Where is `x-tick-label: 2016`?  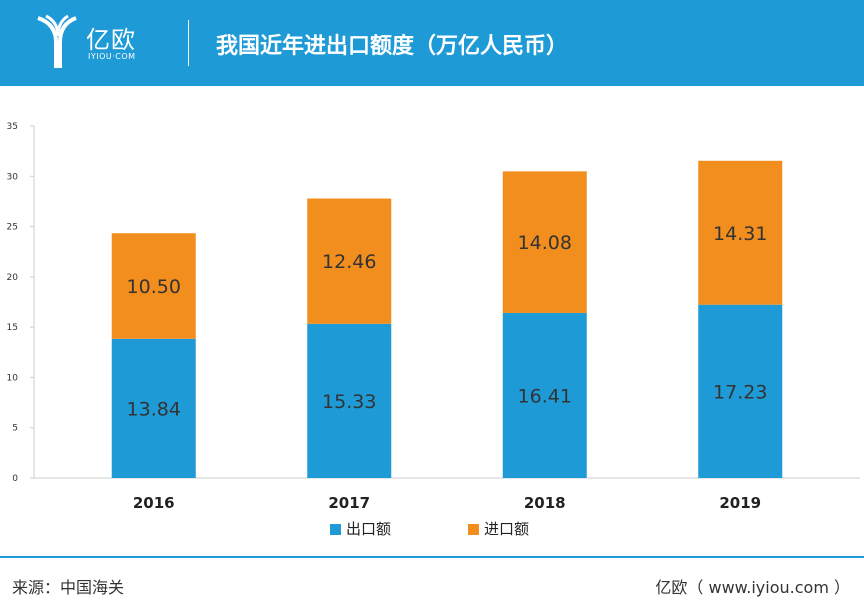 x-tick-label: 2016 is located at coordinates (154, 503).